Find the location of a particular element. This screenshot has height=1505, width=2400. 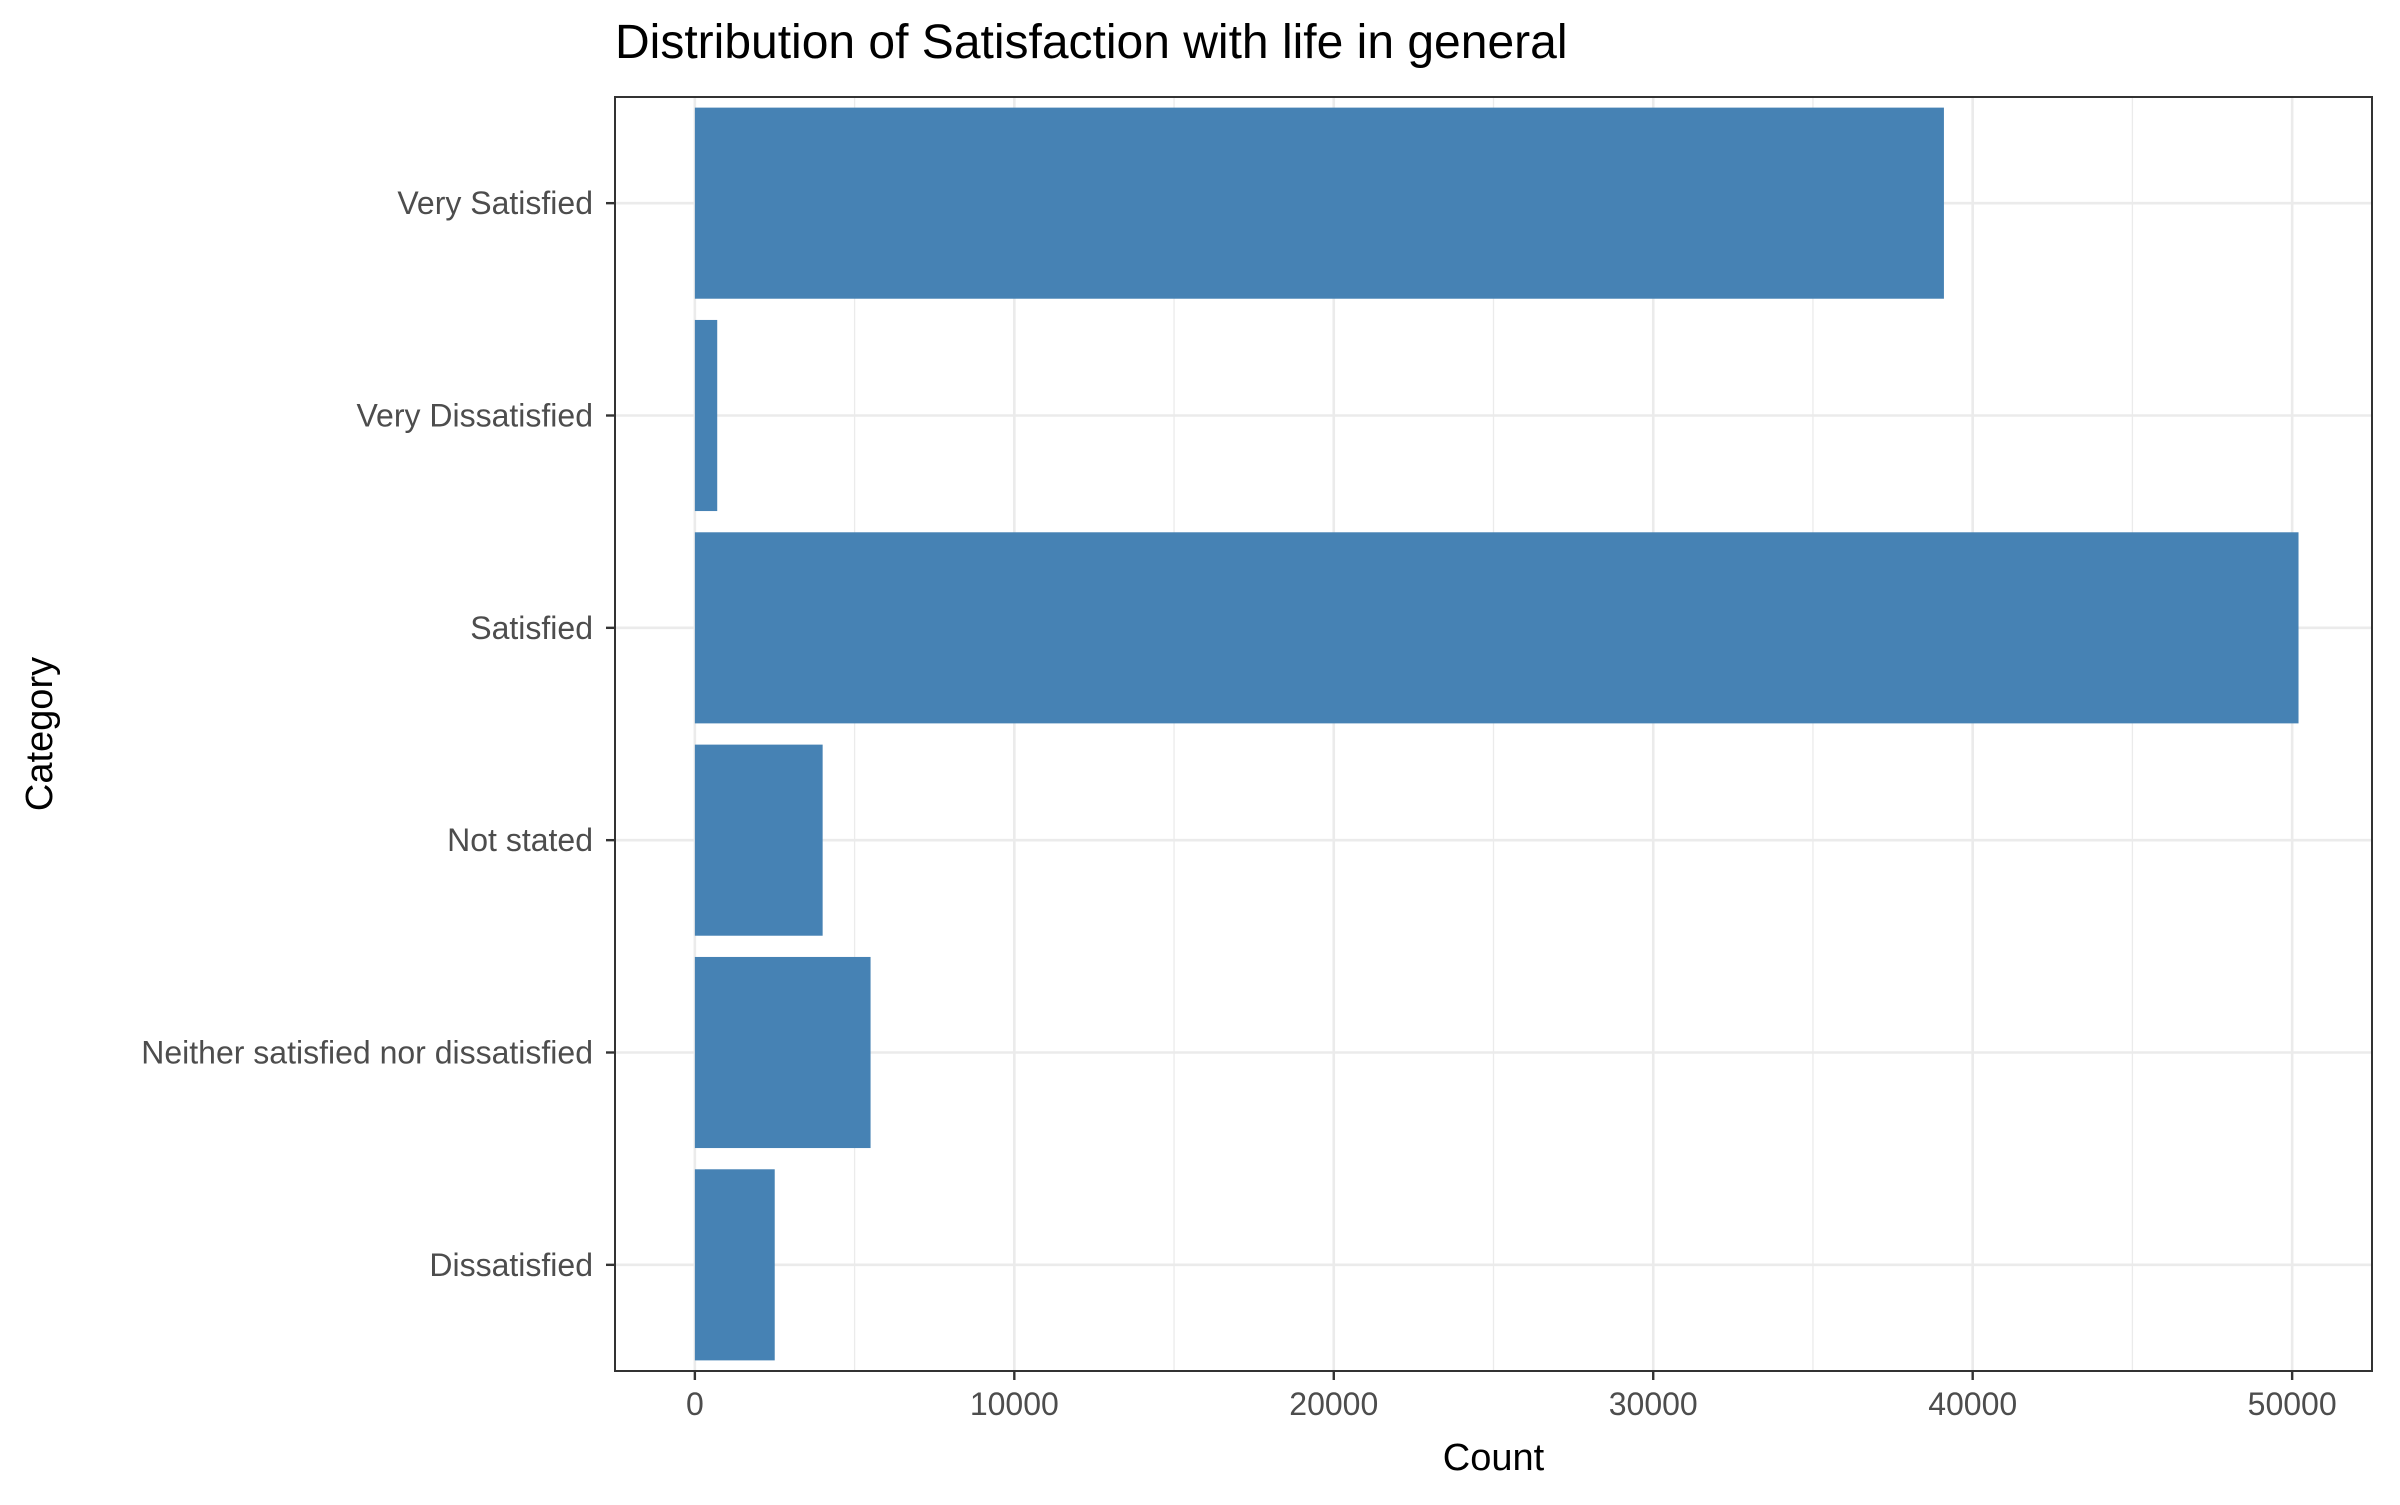

x-tick-label: 20000 is located at coordinates (1333, 1404).